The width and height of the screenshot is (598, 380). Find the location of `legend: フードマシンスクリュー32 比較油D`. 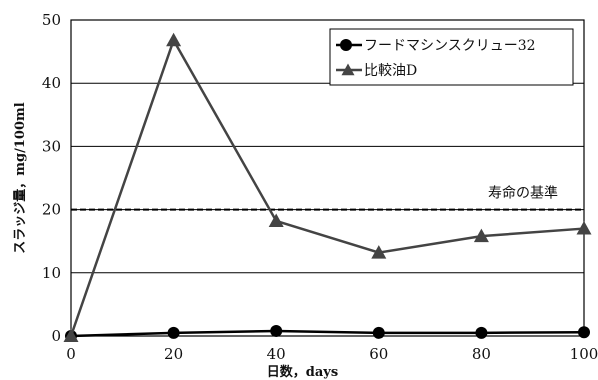

legend: フードマシンスクリュー32 比較油D is located at coordinates (451, 57).